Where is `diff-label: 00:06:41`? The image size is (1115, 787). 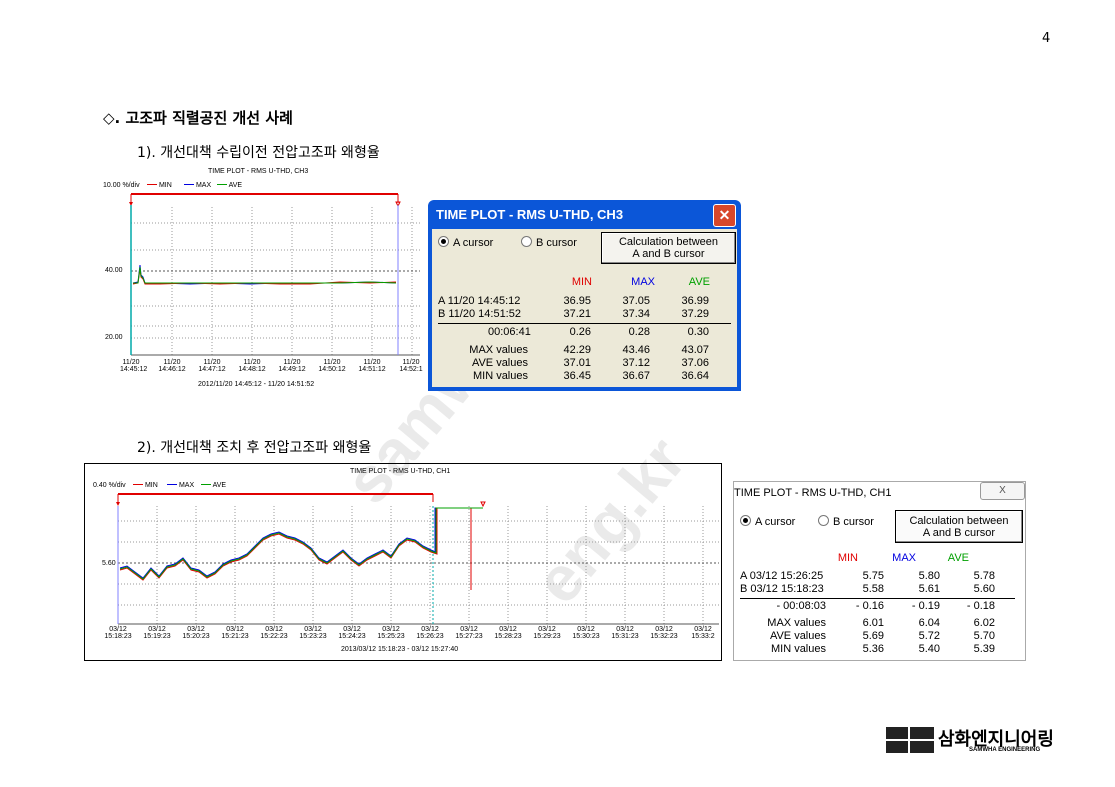 diff-label: 00:06:41 is located at coordinates (509, 332).